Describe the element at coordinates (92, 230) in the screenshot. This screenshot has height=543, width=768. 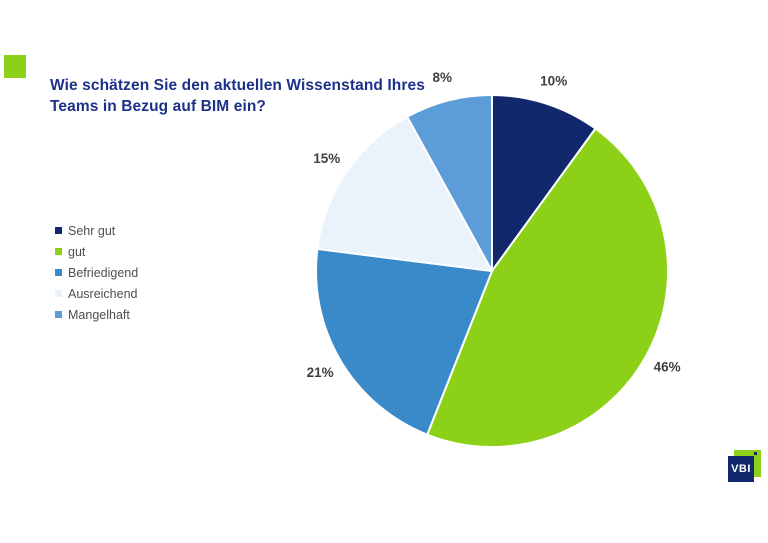
I see `legend-label: Sehr gut` at that location.